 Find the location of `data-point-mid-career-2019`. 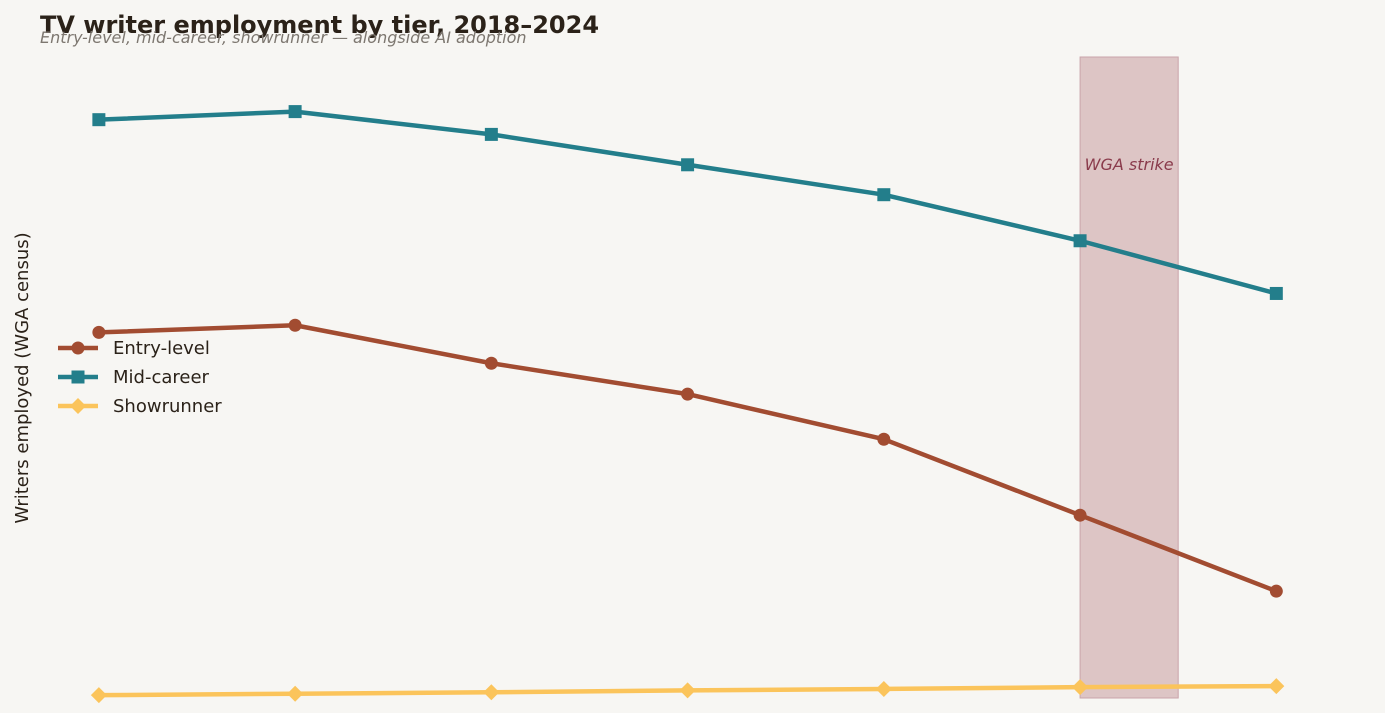

data-point-mid-career-2019 is located at coordinates (295, 112).